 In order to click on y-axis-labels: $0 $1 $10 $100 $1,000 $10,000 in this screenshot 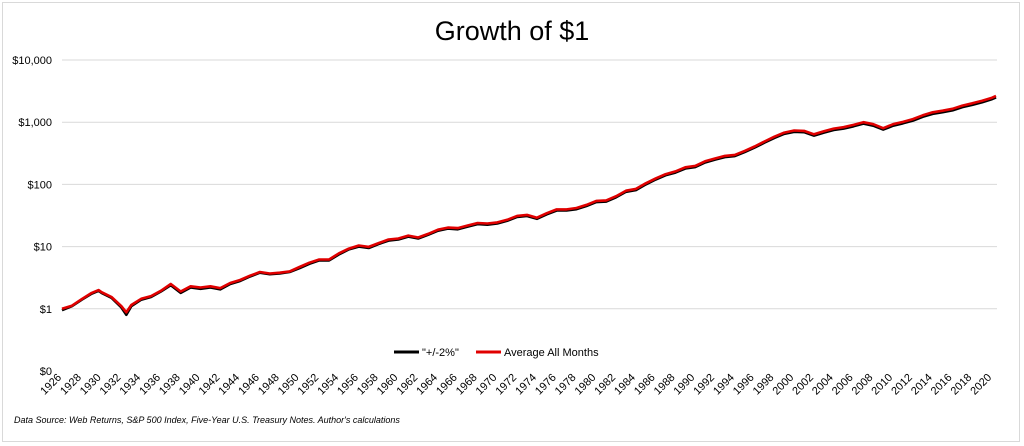, I will do `click(32, 216)`.